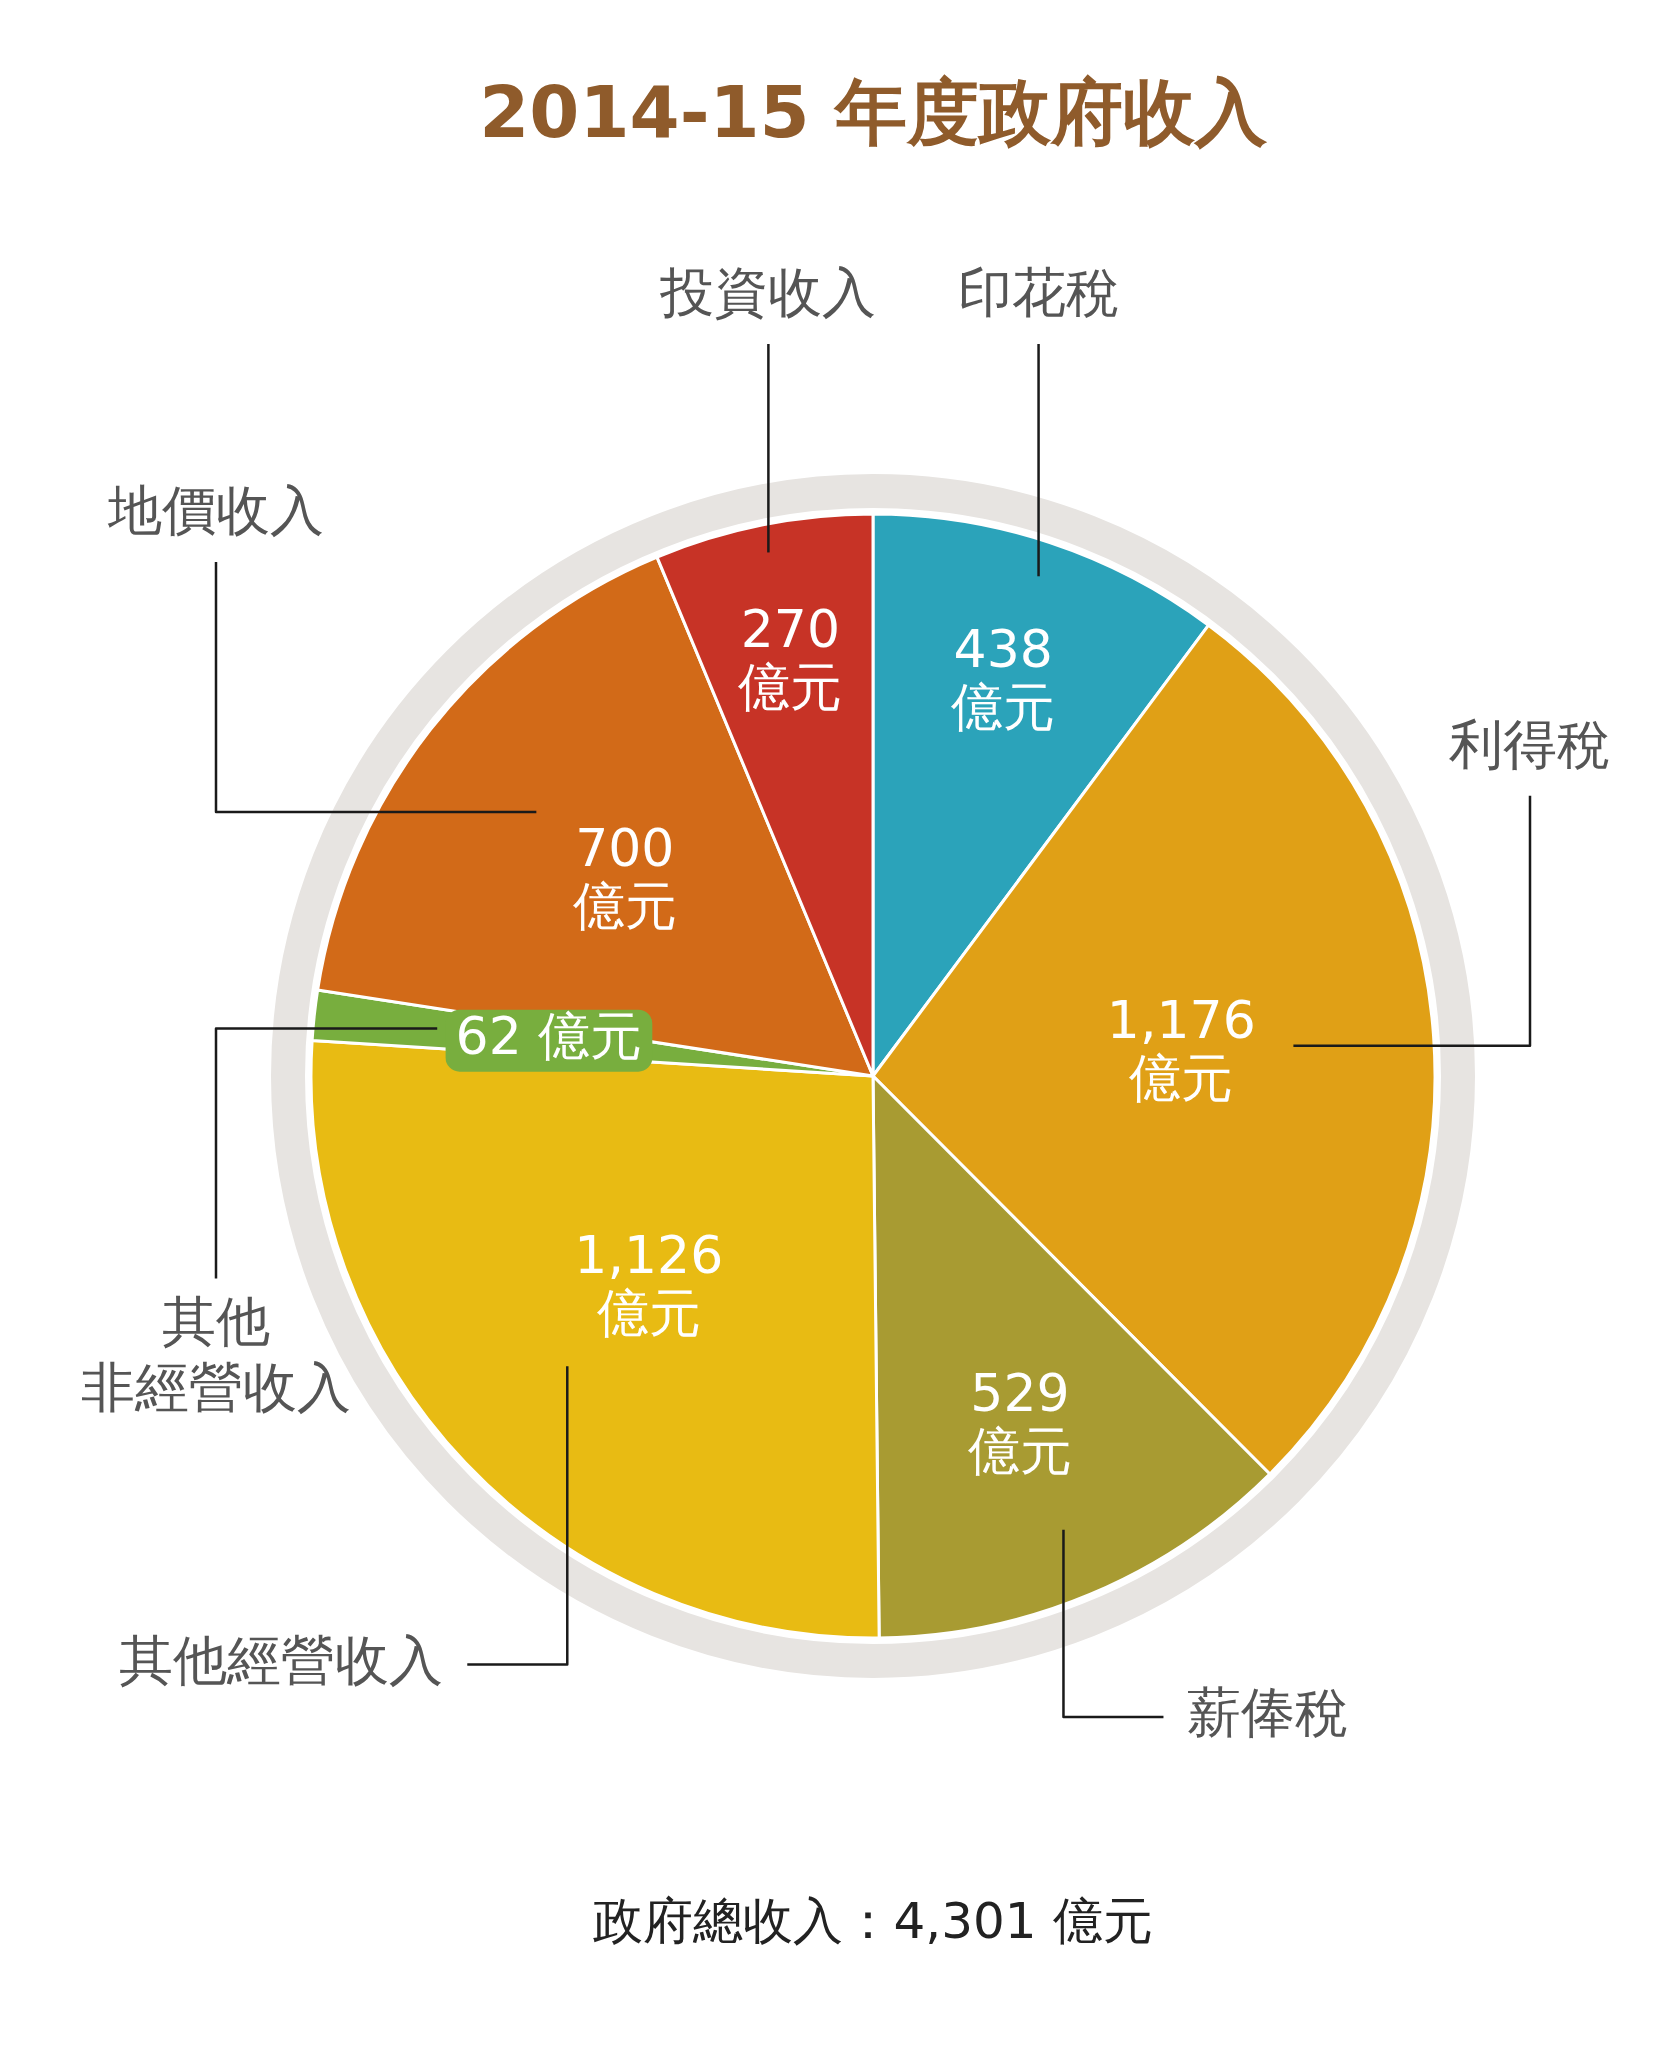 The height and width of the screenshot is (2054, 1679). I want to click on slice-label: 印花稅, so click(1038, 293).